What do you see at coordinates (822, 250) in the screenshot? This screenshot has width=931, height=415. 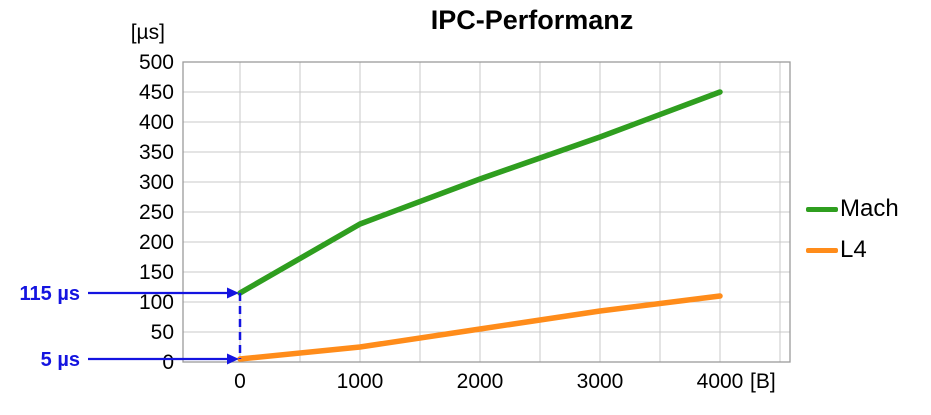 I see `l4-line-swatch` at bounding box center [822, 250].